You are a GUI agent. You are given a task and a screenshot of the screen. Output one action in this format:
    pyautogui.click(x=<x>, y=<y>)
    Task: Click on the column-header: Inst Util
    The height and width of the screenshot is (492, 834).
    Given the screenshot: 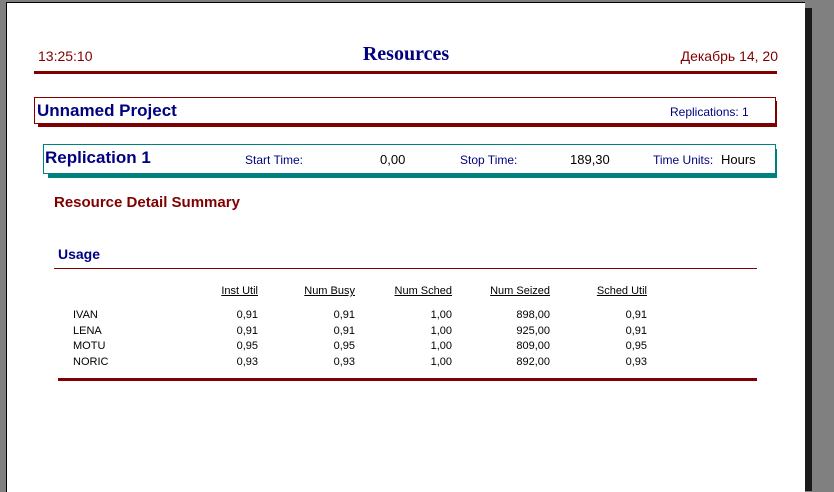 What is the action you would take?
    pyautogui.click(x=239, y=291)
    